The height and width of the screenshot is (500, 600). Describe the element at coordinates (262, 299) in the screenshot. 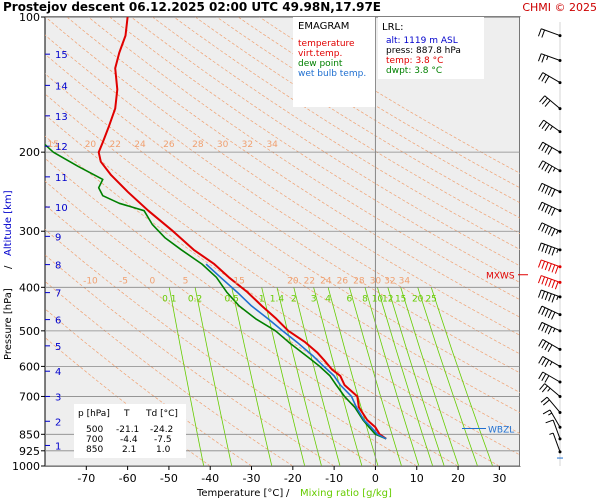

I see `mixing-ratio-label: 1` at that location.